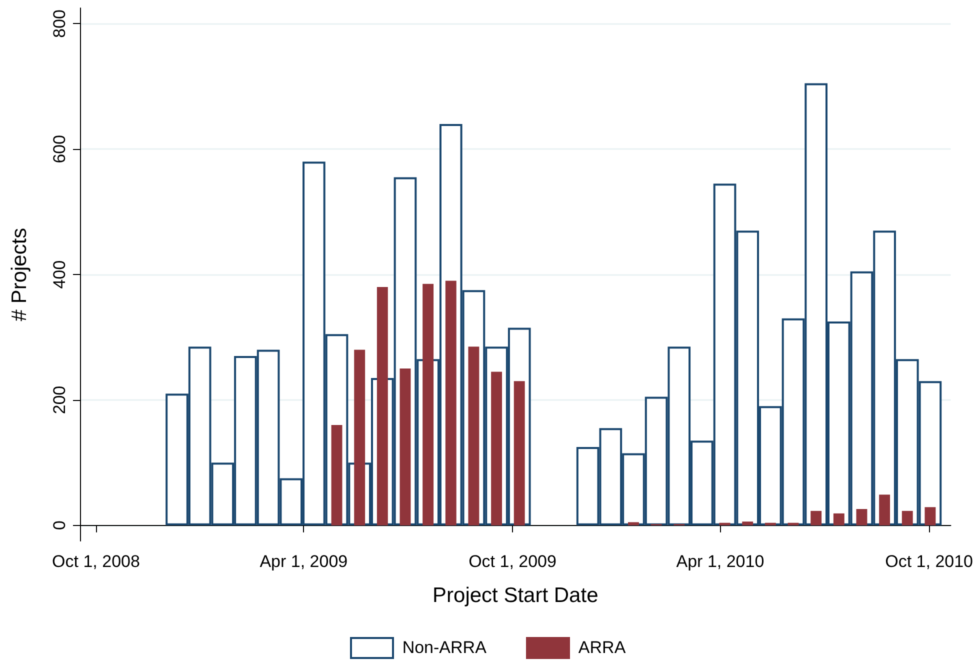 The width and height of the screenshot is (976, 665). Describe the element at coordinates (304, 561) in the screenshot. I see `x-tick-label: Apr 1, 2009` at that location.